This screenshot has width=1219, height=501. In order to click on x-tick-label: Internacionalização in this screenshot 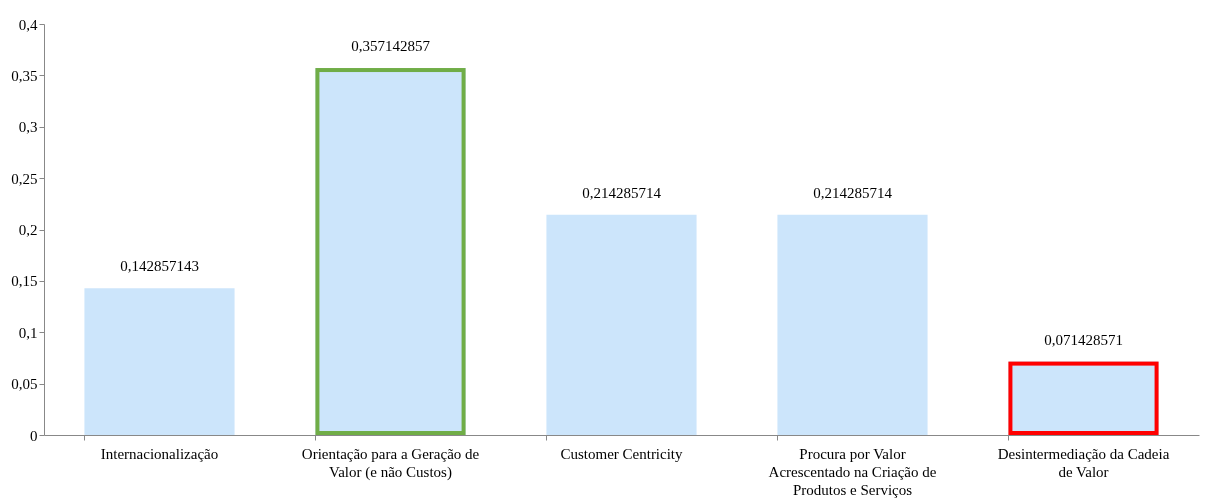, I will do `click(159, 453)`.